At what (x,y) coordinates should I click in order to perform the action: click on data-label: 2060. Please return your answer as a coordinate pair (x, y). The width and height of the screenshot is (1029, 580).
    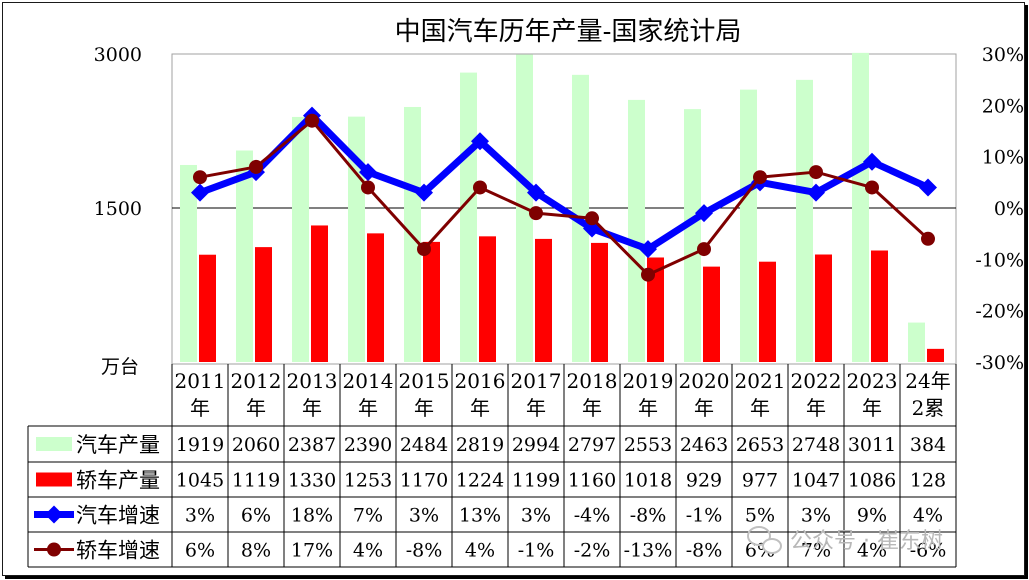
    Looking at the image, I should click on (256, 445).